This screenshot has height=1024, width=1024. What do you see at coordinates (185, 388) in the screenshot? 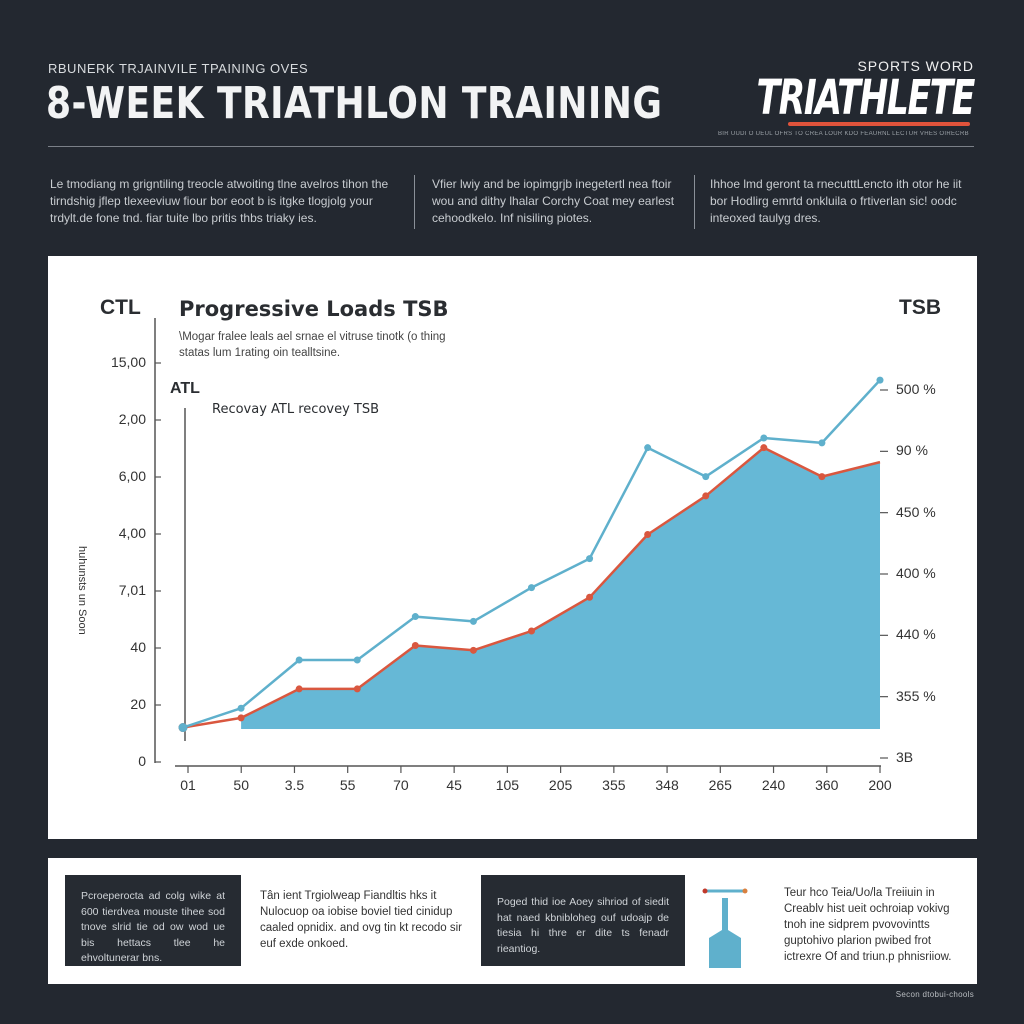
I see `atl-label: ATL` at bounding box center [185, 388].